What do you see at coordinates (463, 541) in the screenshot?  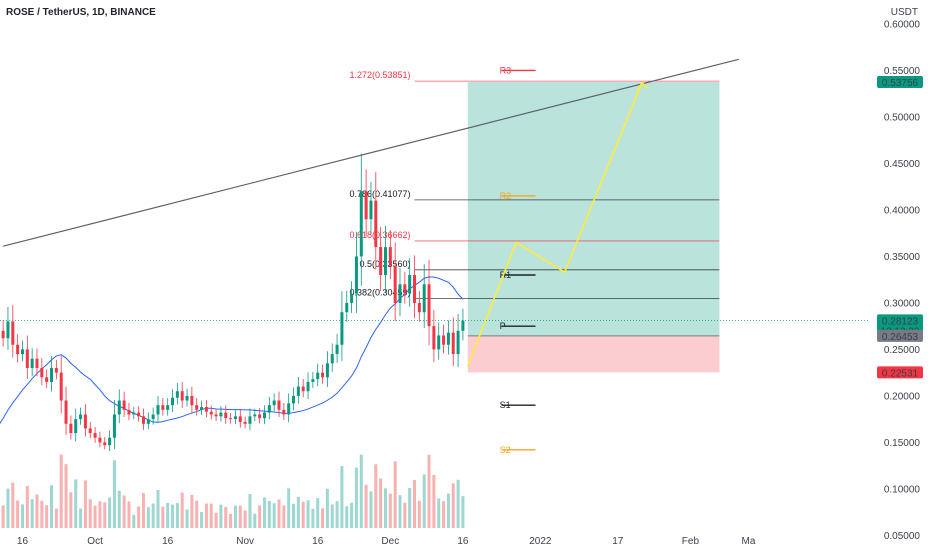 I see `x-tick-label: 16` at bounding box center [463, 541].